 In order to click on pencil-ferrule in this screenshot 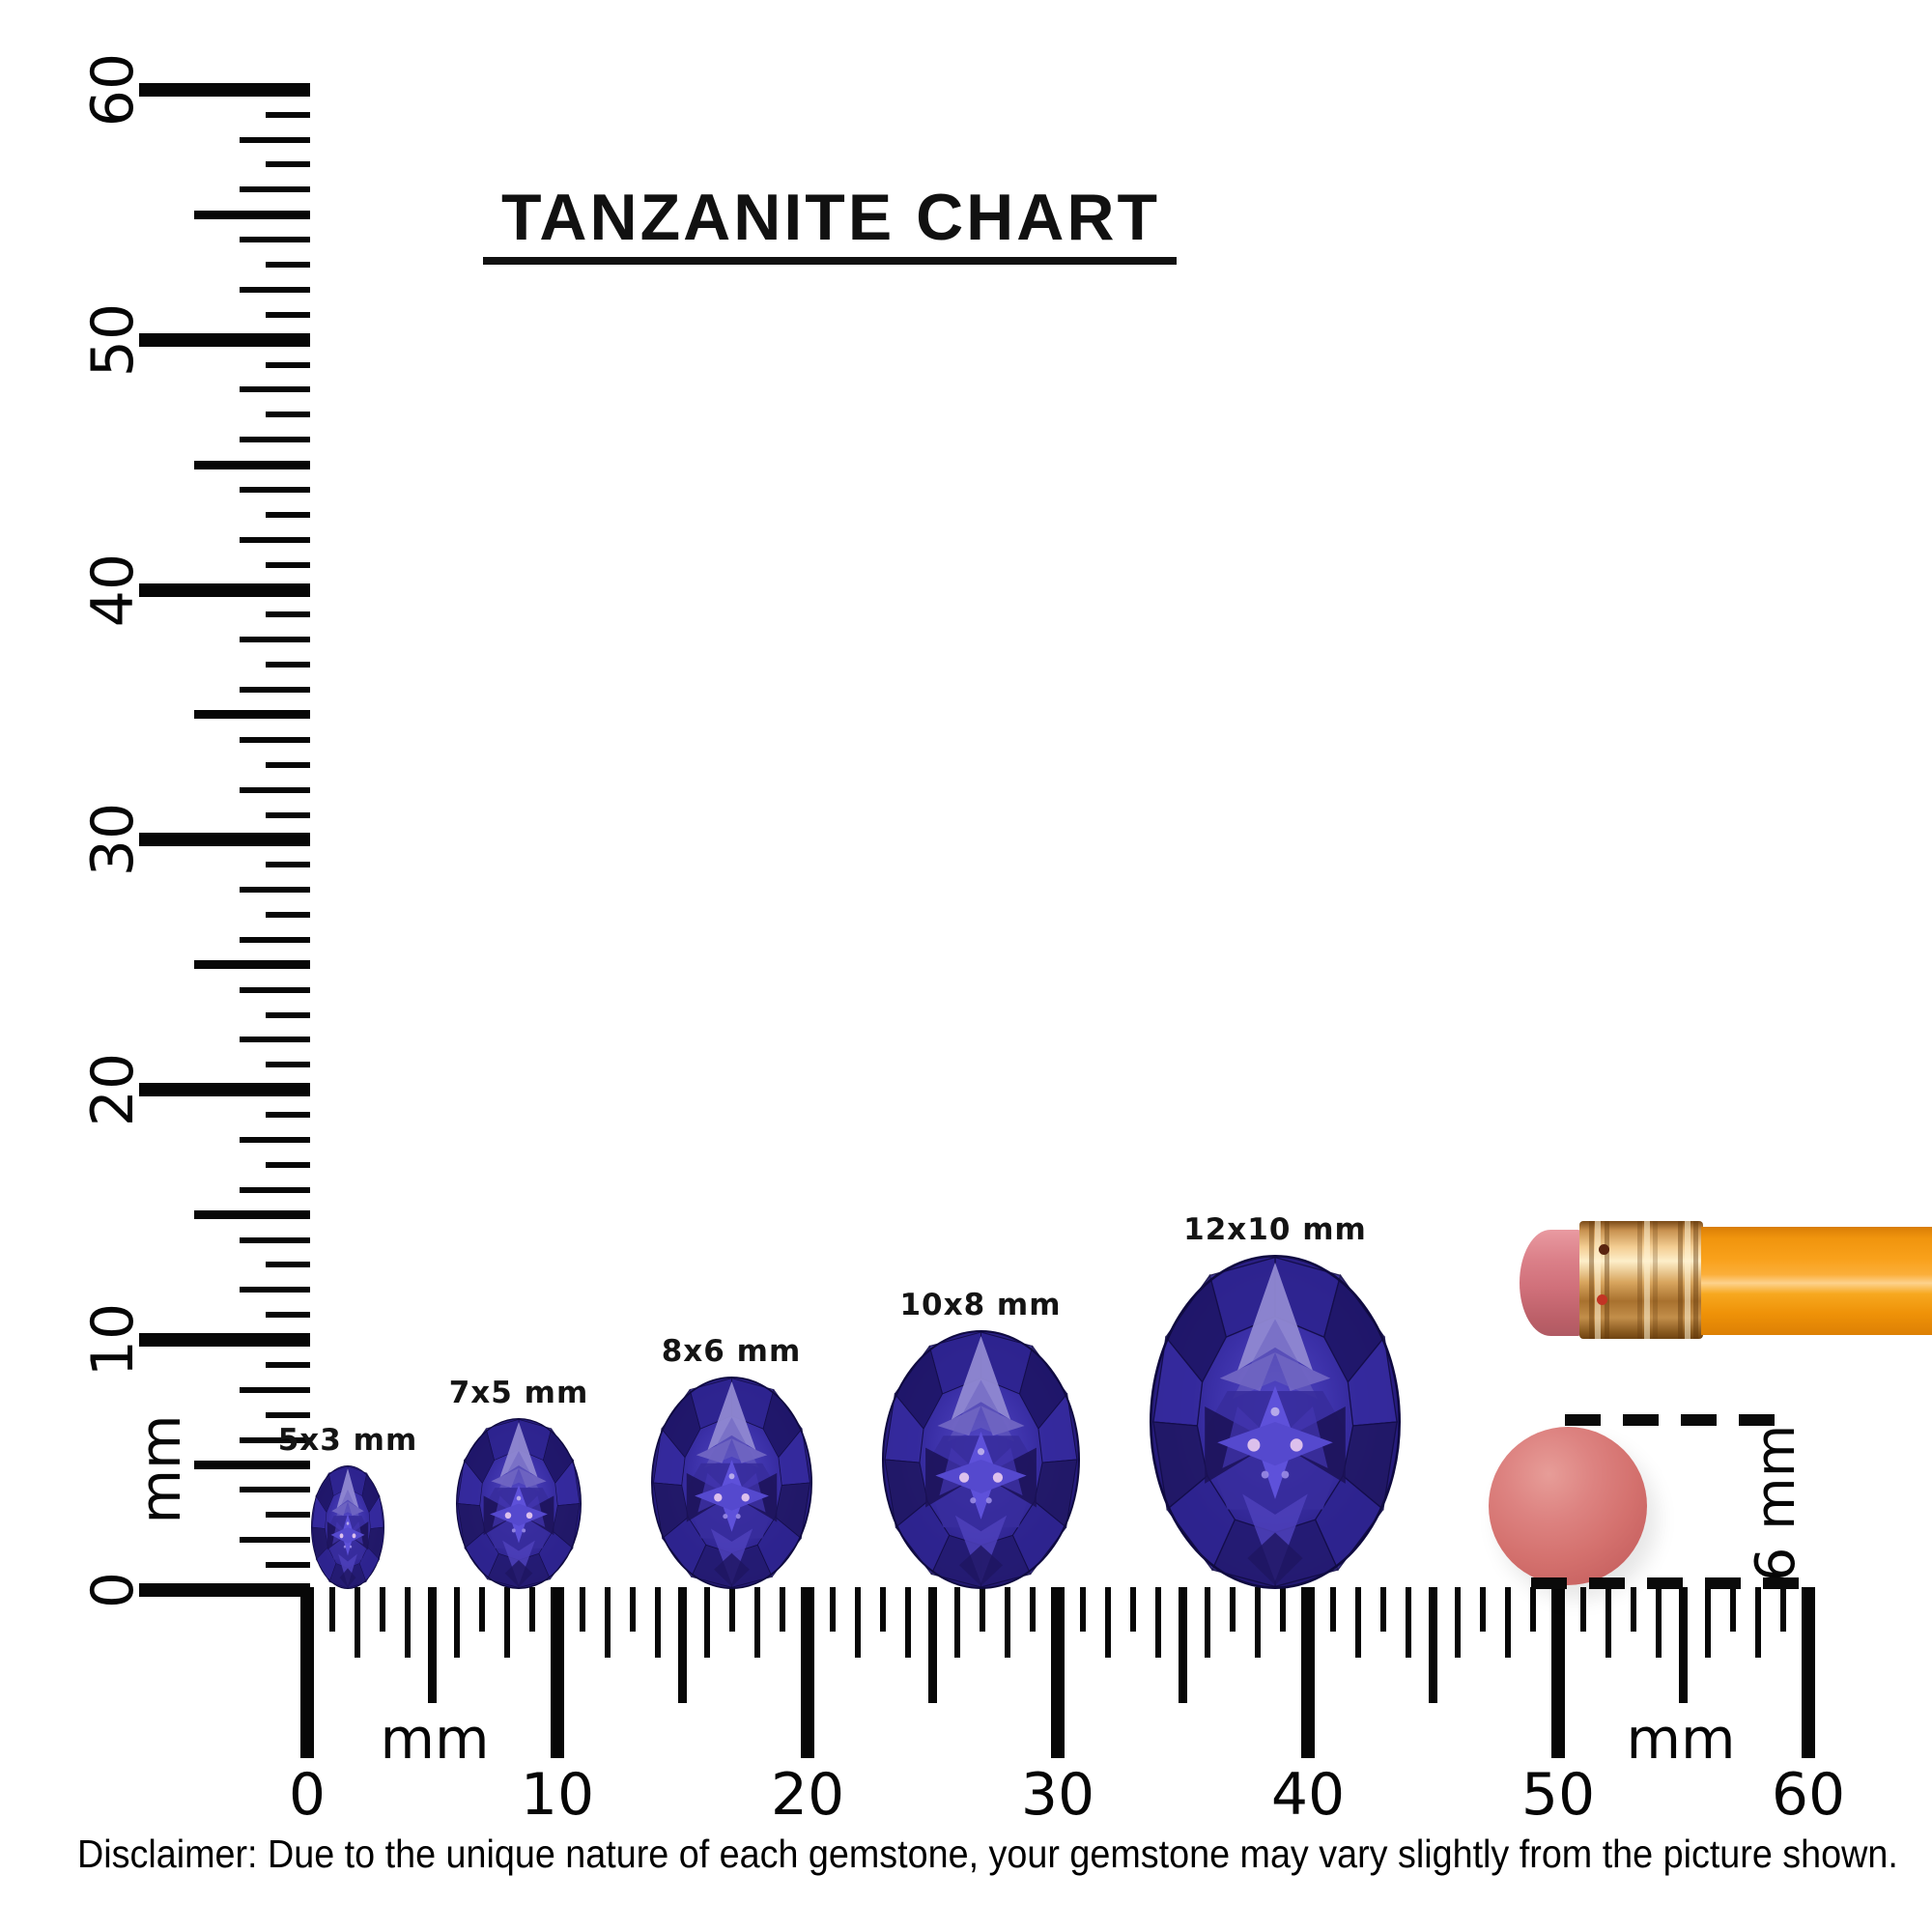, I will do `click(1641, 1280)`.